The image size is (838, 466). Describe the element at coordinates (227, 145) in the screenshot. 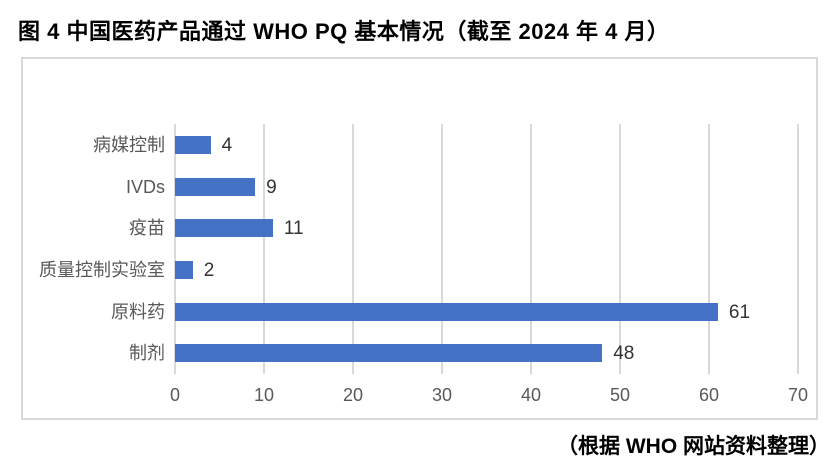

I see `data-label: 4` at that location.